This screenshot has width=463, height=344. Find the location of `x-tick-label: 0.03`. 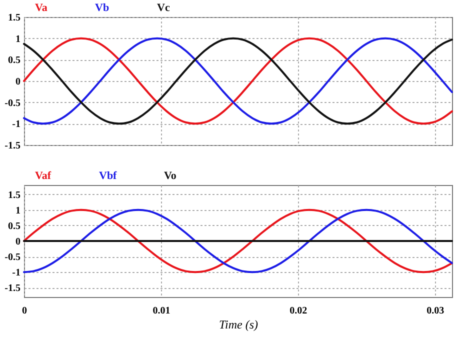

x-tick-label: 0.03 is located at coordinates (435, 311).